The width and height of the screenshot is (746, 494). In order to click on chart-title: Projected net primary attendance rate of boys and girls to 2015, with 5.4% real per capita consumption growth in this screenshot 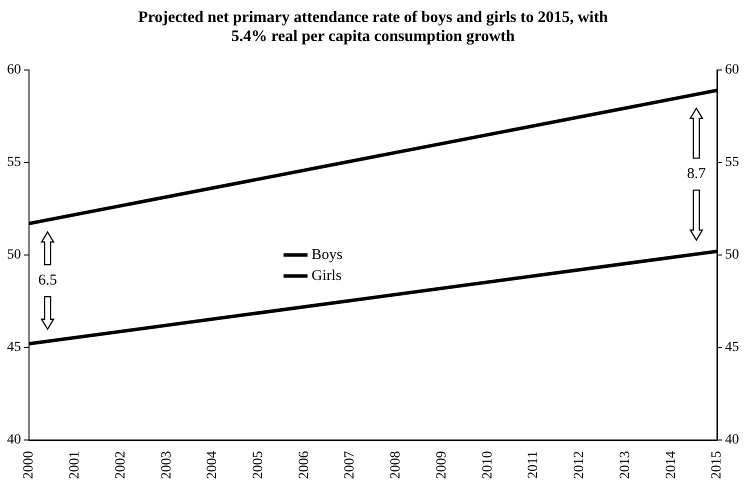, I will do `click(373, 27)`.